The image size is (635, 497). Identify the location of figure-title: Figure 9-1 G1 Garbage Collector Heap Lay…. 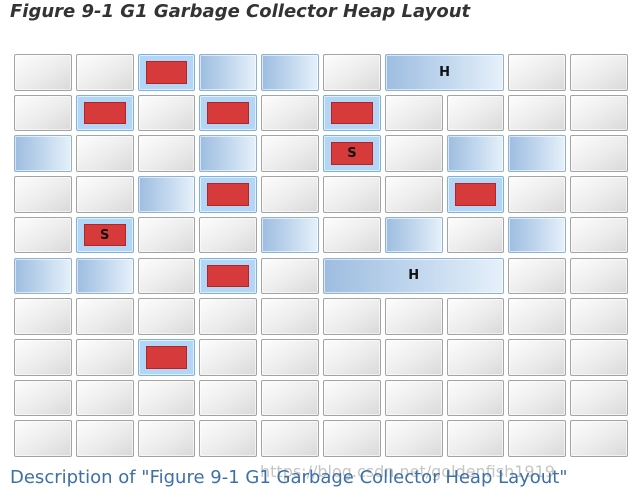
(240, 11).